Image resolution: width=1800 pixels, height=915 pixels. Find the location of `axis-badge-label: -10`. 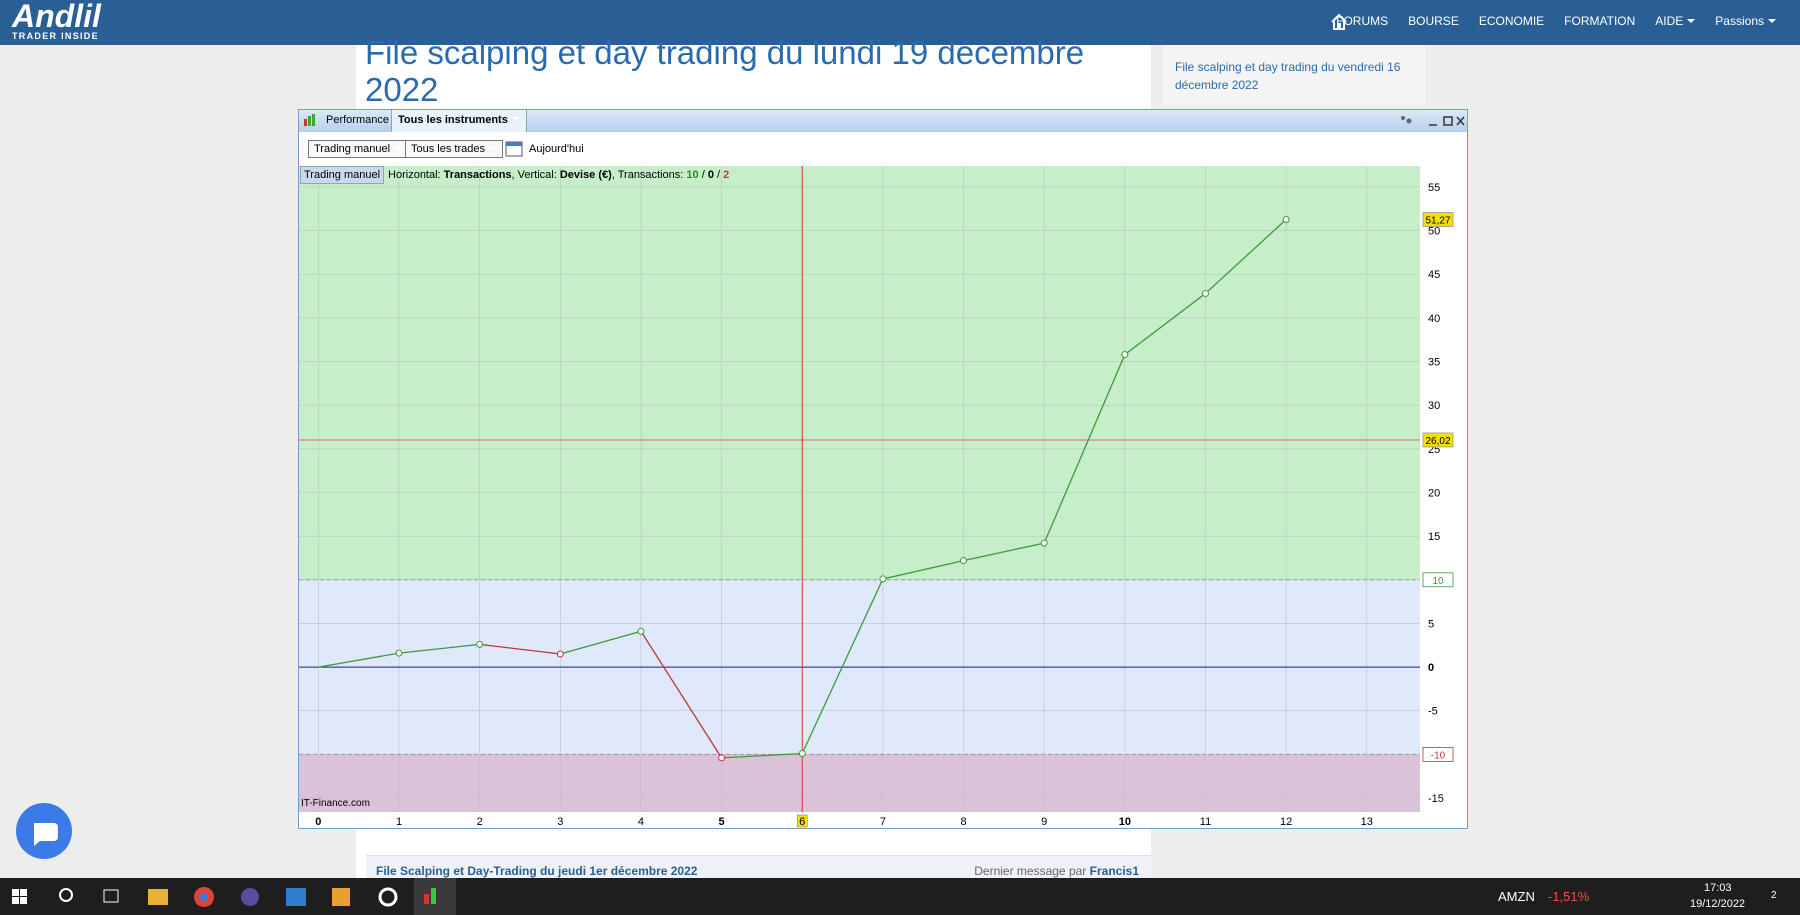

axis-badge-label: -10 is located at coordinates (1438, 755).